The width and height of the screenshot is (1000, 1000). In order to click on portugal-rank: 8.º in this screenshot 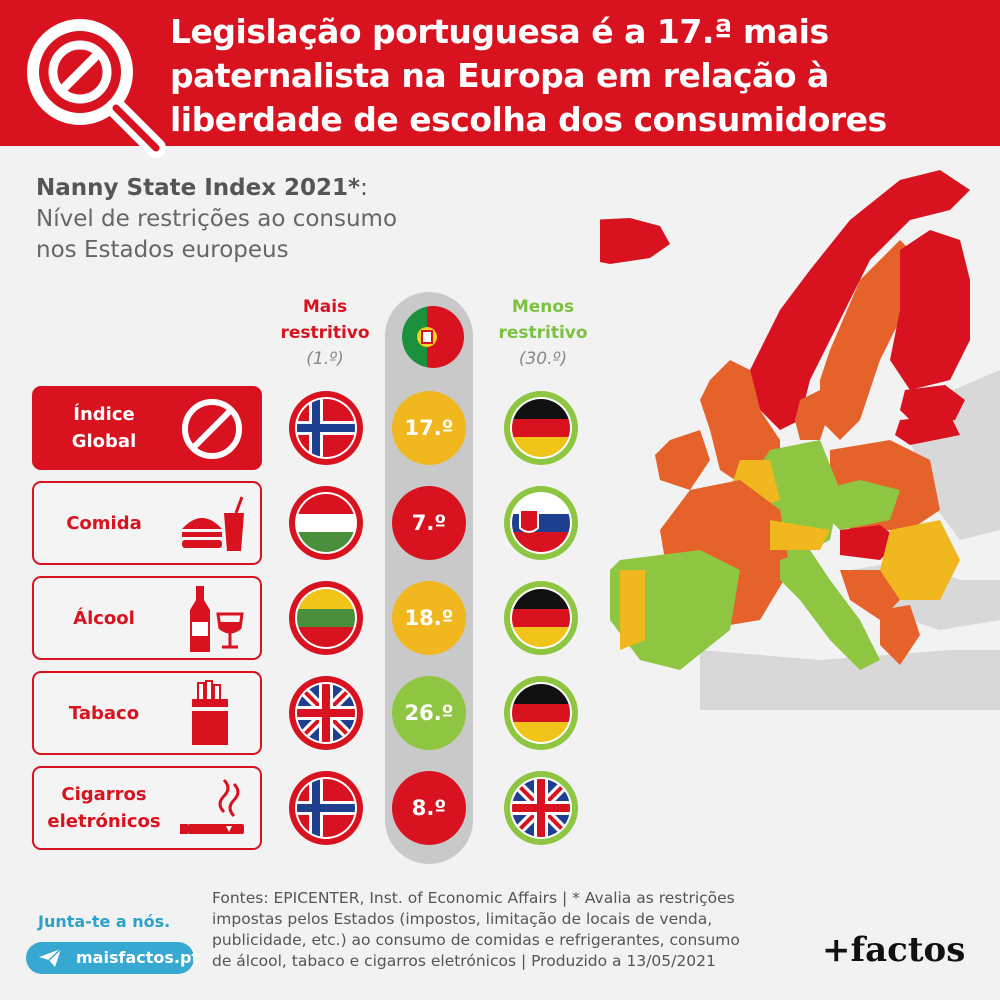, I will do `click(429, 808)`.